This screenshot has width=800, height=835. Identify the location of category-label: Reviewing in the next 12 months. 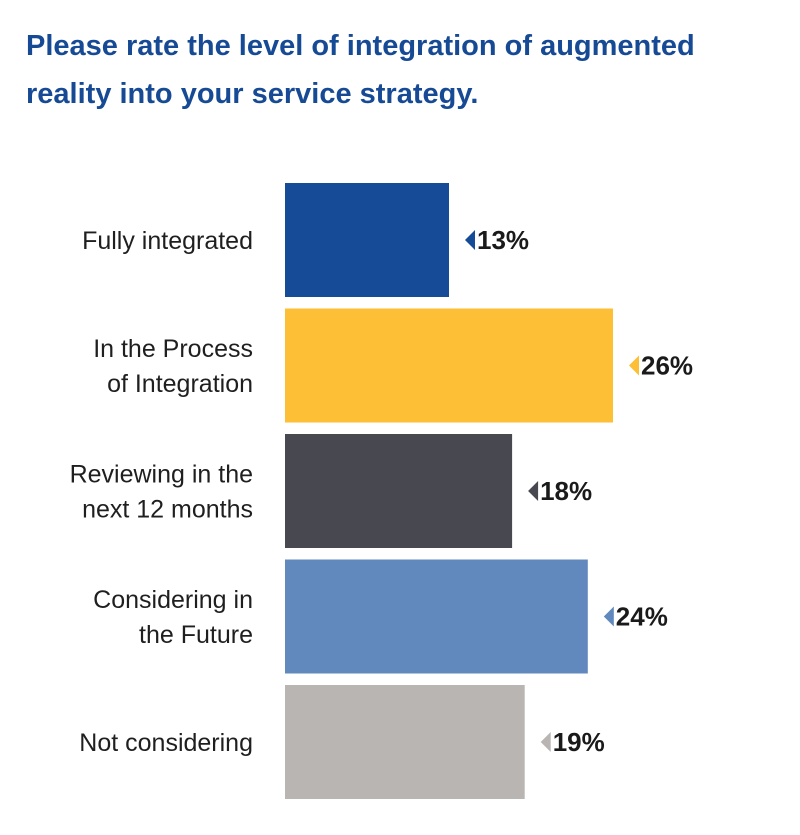
(161, 492).